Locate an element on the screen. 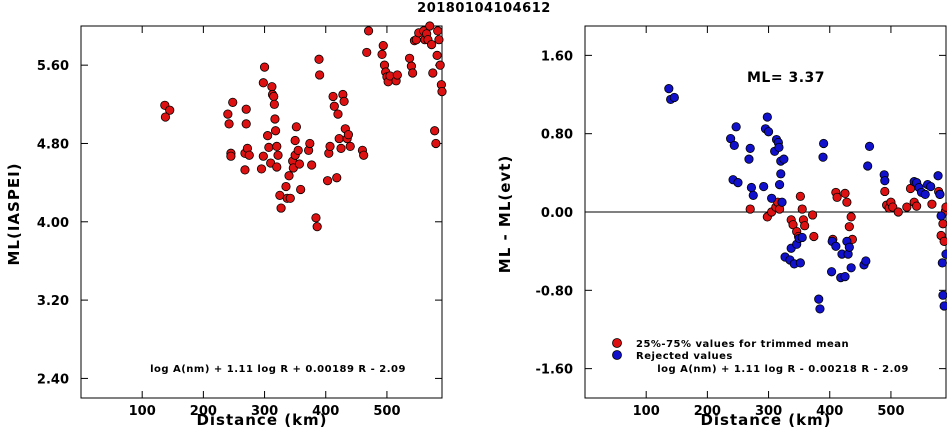 The image size is (947, 428). left-ytick-label: 5.60 is located at coordinates (53, 66).